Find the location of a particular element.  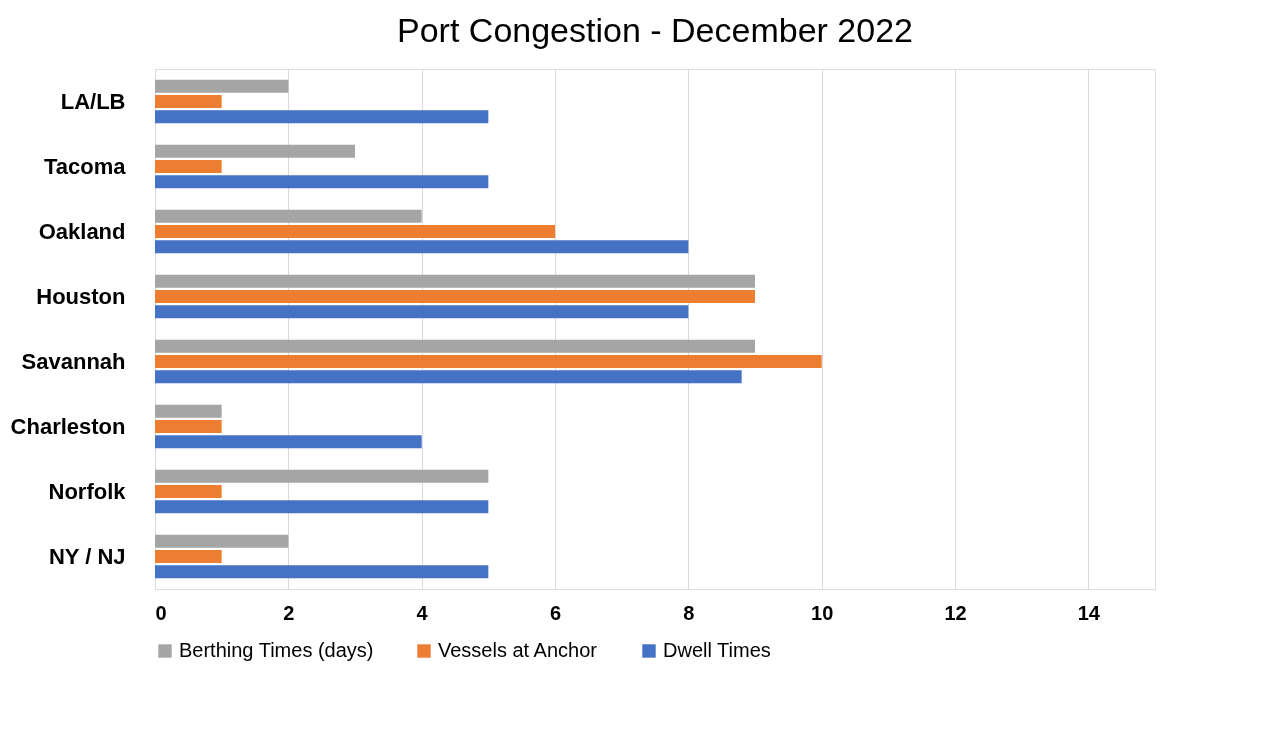

x-tick-label: 6 is located at coordinates (555, 612).